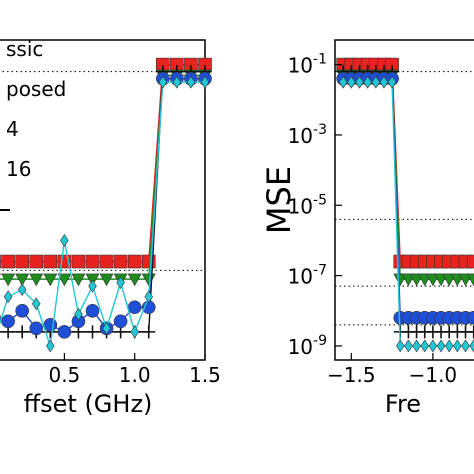 This screenshot has width=474, height=474. What do you see at coordinates (64, 375) in the screenshot?
I see `left-x-tick-label: 0.5` at bounding box center [64, 375].